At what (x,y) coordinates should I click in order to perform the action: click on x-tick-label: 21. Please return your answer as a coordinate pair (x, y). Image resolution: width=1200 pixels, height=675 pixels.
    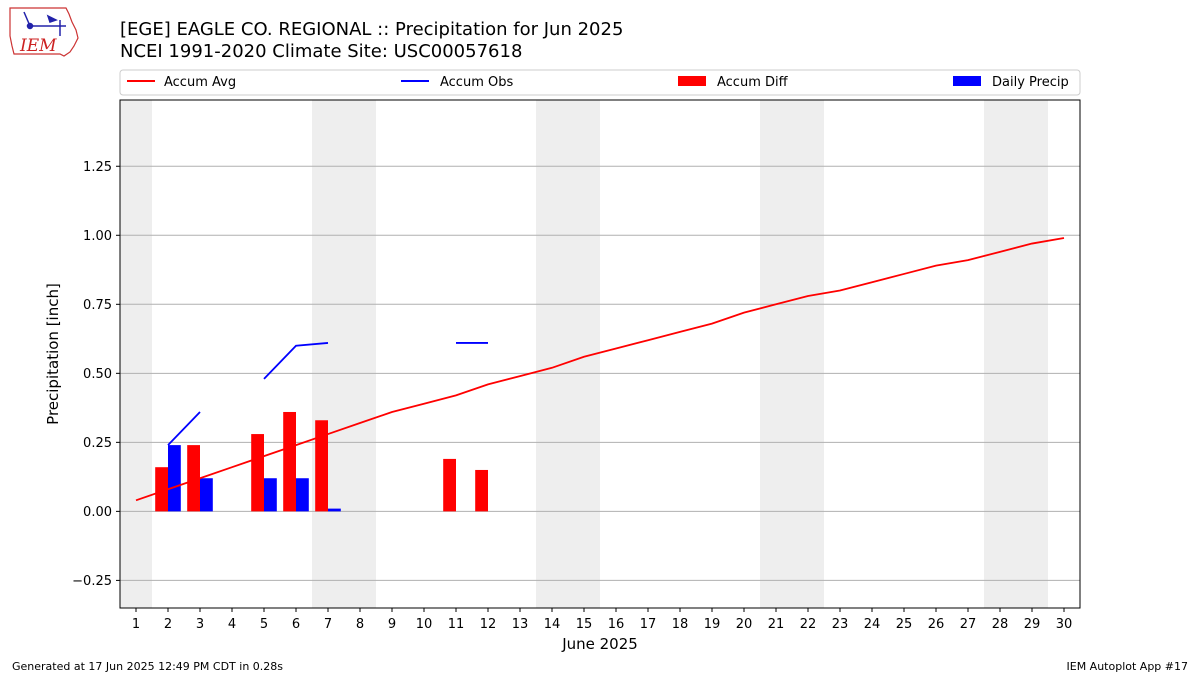
    Looking at the image, I should click on (776, 624).